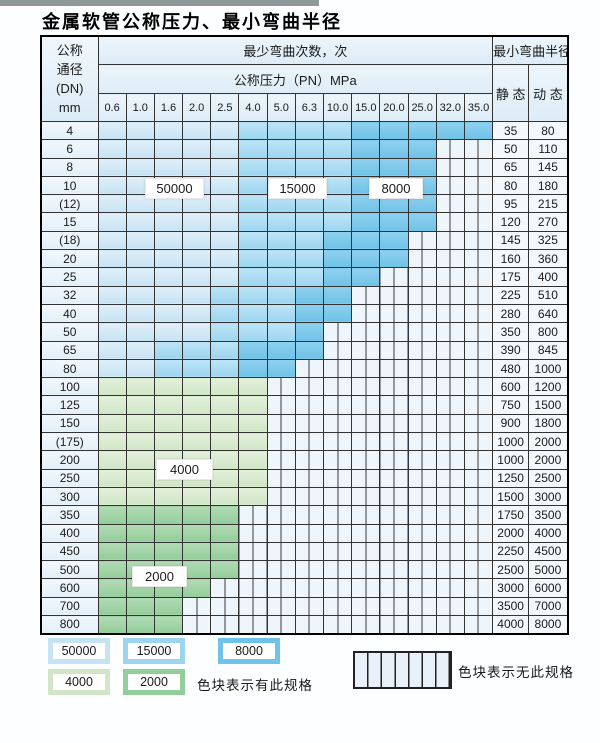  Describe the element at coordinates (69, 350) in the screenshot. I see `dn-label: 65` at that location.